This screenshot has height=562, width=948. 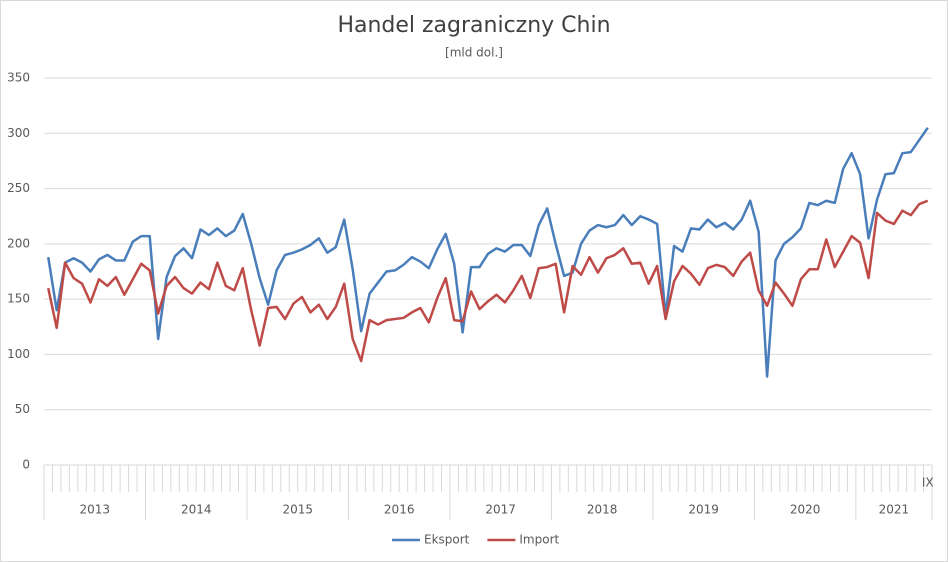 What do you see at coordinates (894, 510) in the screenshot?
I see `year-label: 2021` at bounding box center [894, 510].